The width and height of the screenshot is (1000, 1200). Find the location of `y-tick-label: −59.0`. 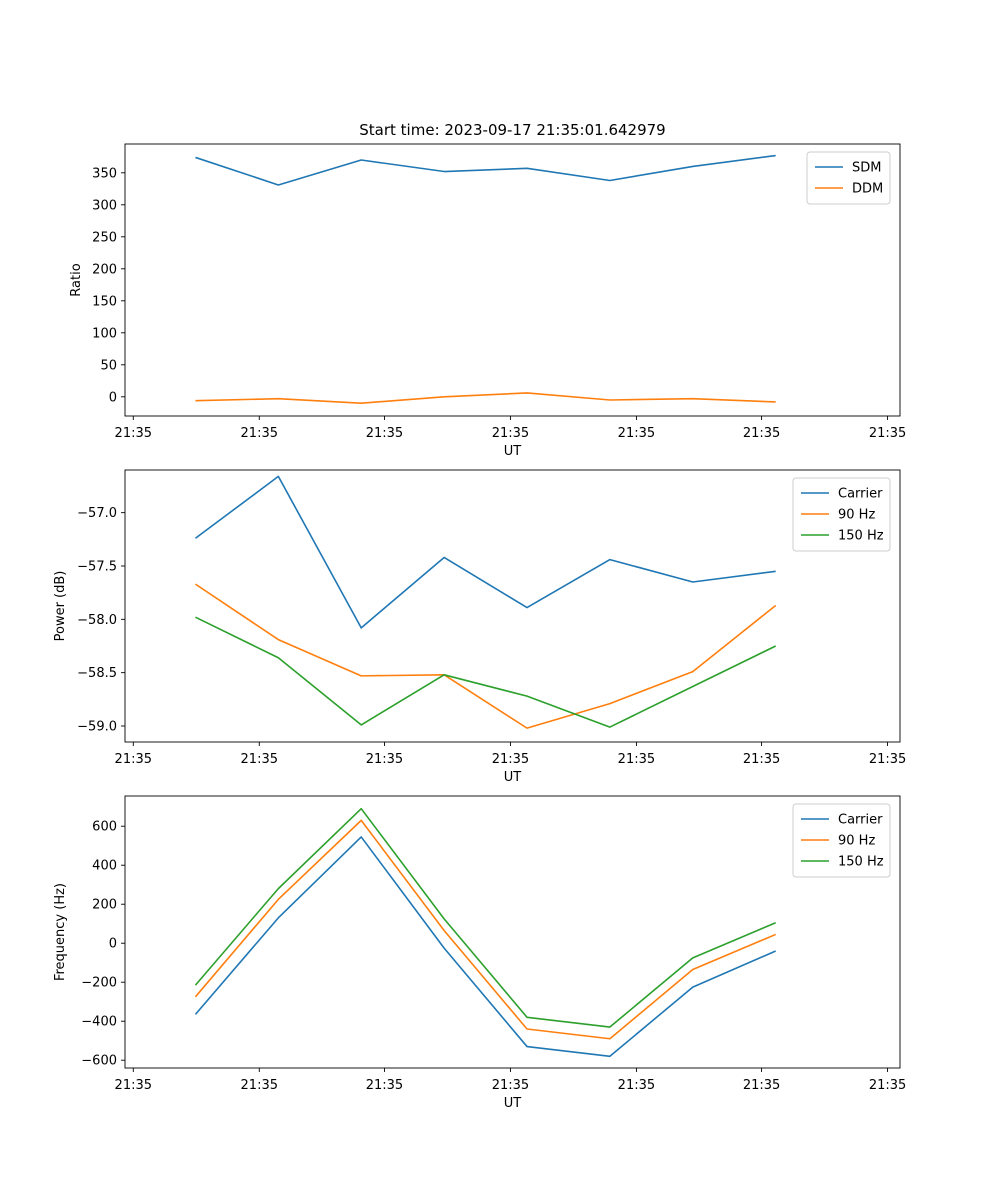

y-tick-label: −59.0 is located at coordinates (97, 727).